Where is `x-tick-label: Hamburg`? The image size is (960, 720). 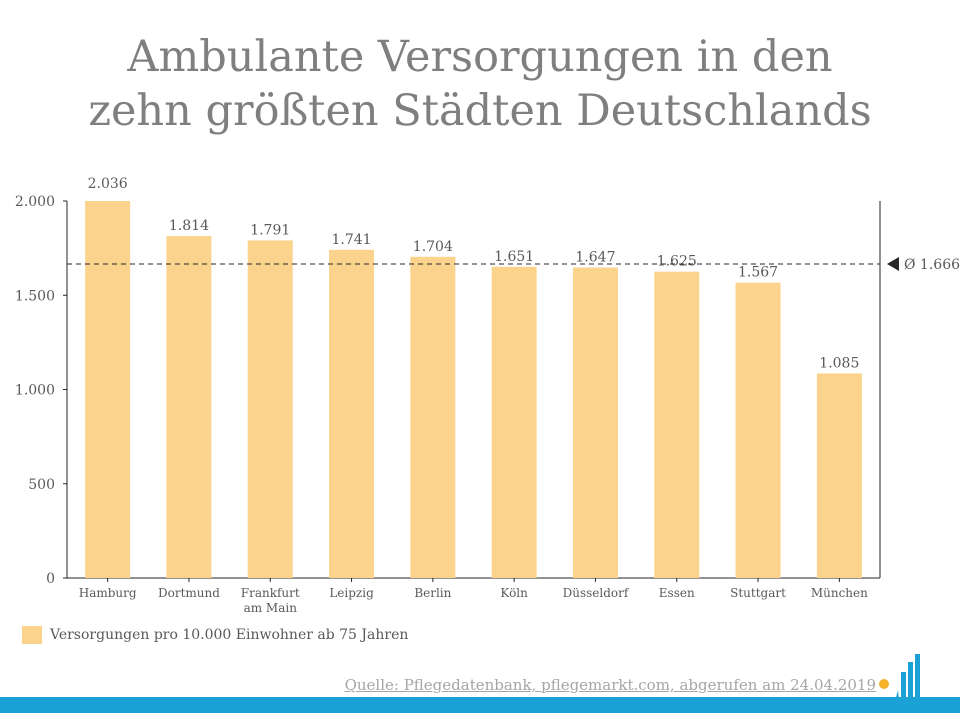
x-tick-label: Hamburg is located at coordinates (108, 593).